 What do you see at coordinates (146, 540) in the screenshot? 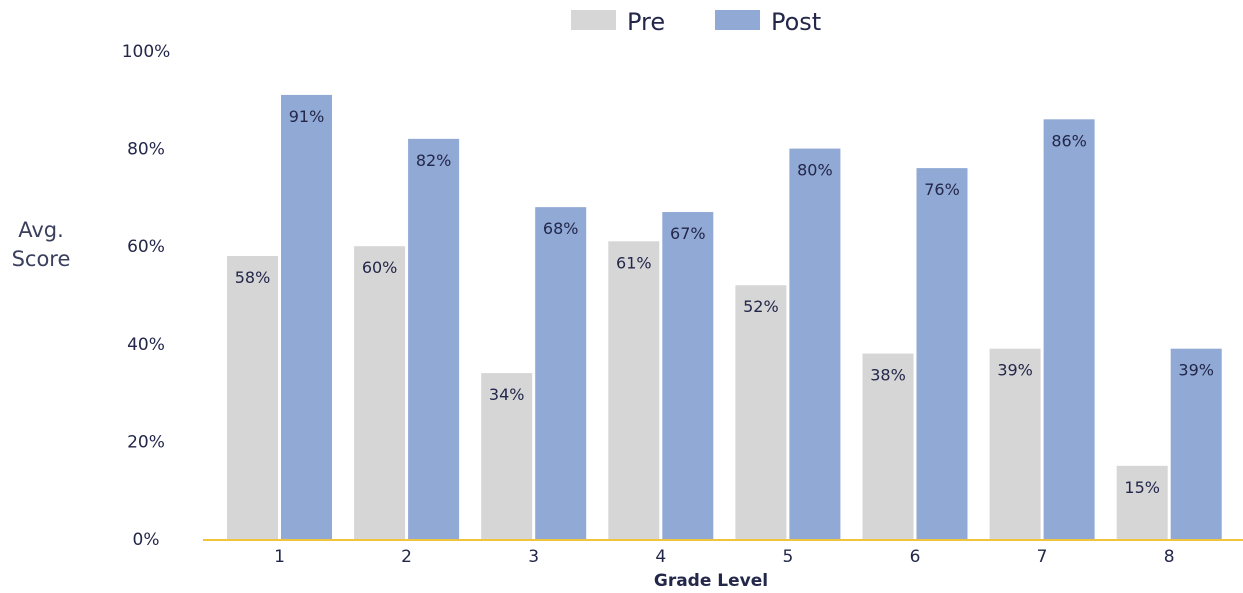
I see `y-tick-label: 0%` at bounding box center [146, 540].